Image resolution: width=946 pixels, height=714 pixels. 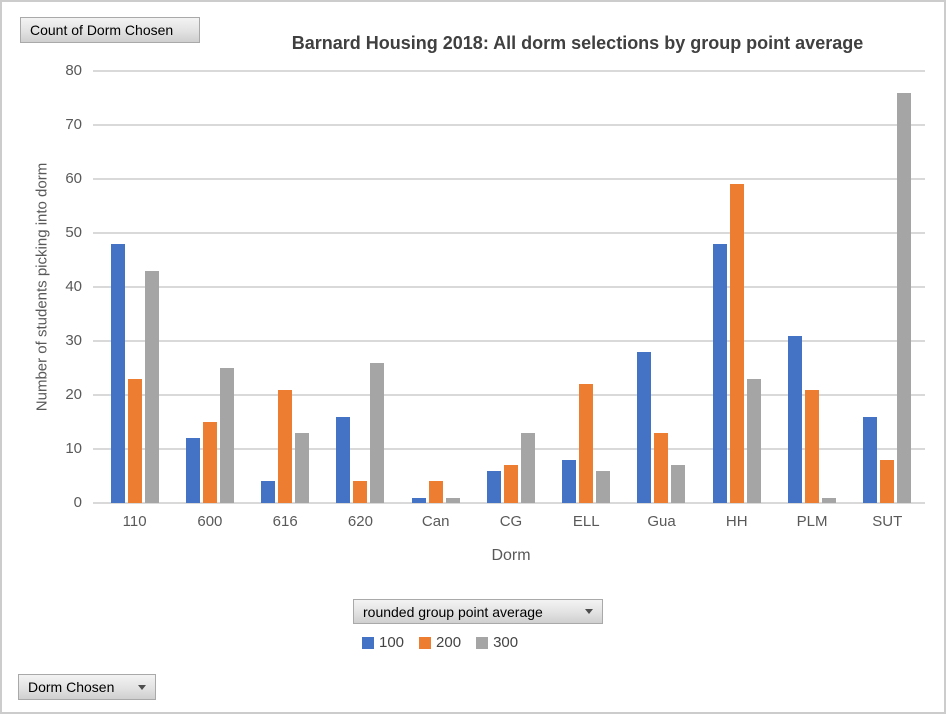 What do you see at coordinates (887, 481) in the screenshot?
I see `bar-200-SUT` at bounding box center [887, 481].